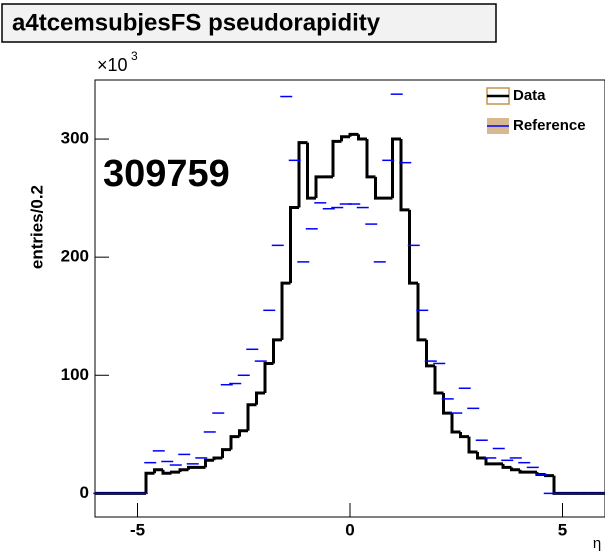 The width and height of the screenshot is (605, 554). Describe the element at coordinates (137, 529) in the screenshot. I see `x-tick-label: -5` at that location.